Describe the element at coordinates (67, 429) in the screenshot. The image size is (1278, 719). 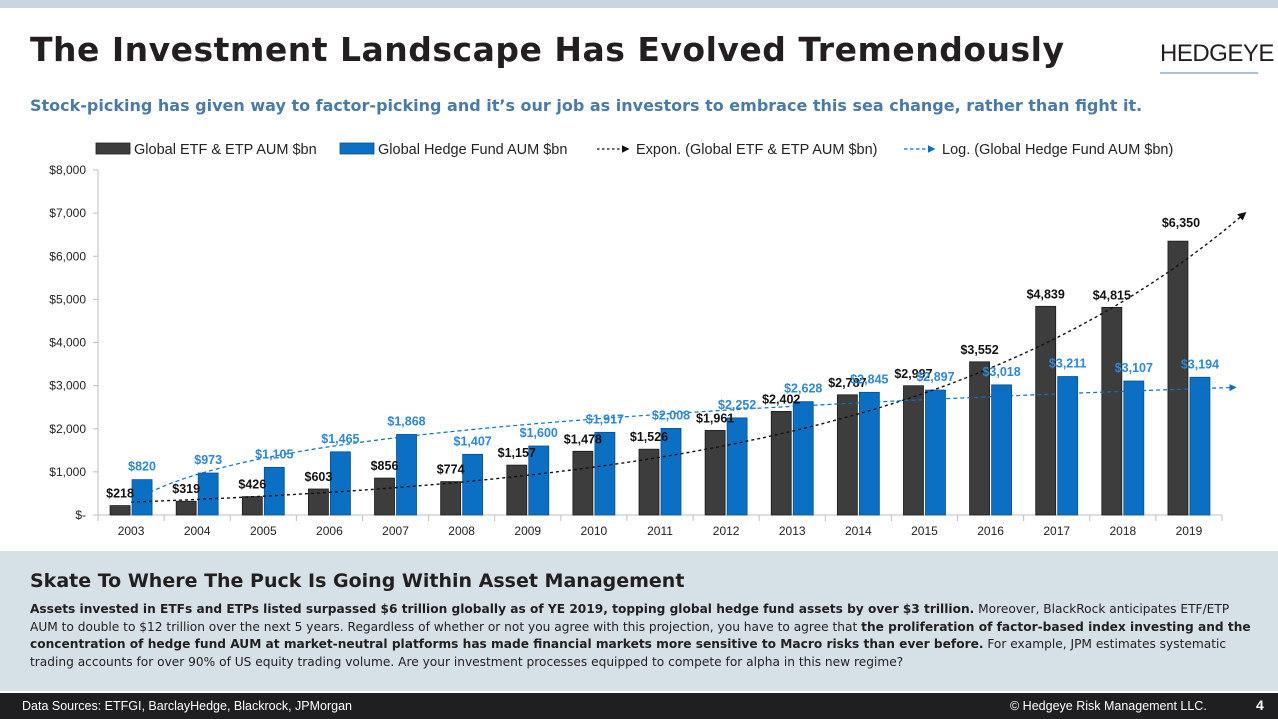
I see `y-tick-label: $2,000` at that location.